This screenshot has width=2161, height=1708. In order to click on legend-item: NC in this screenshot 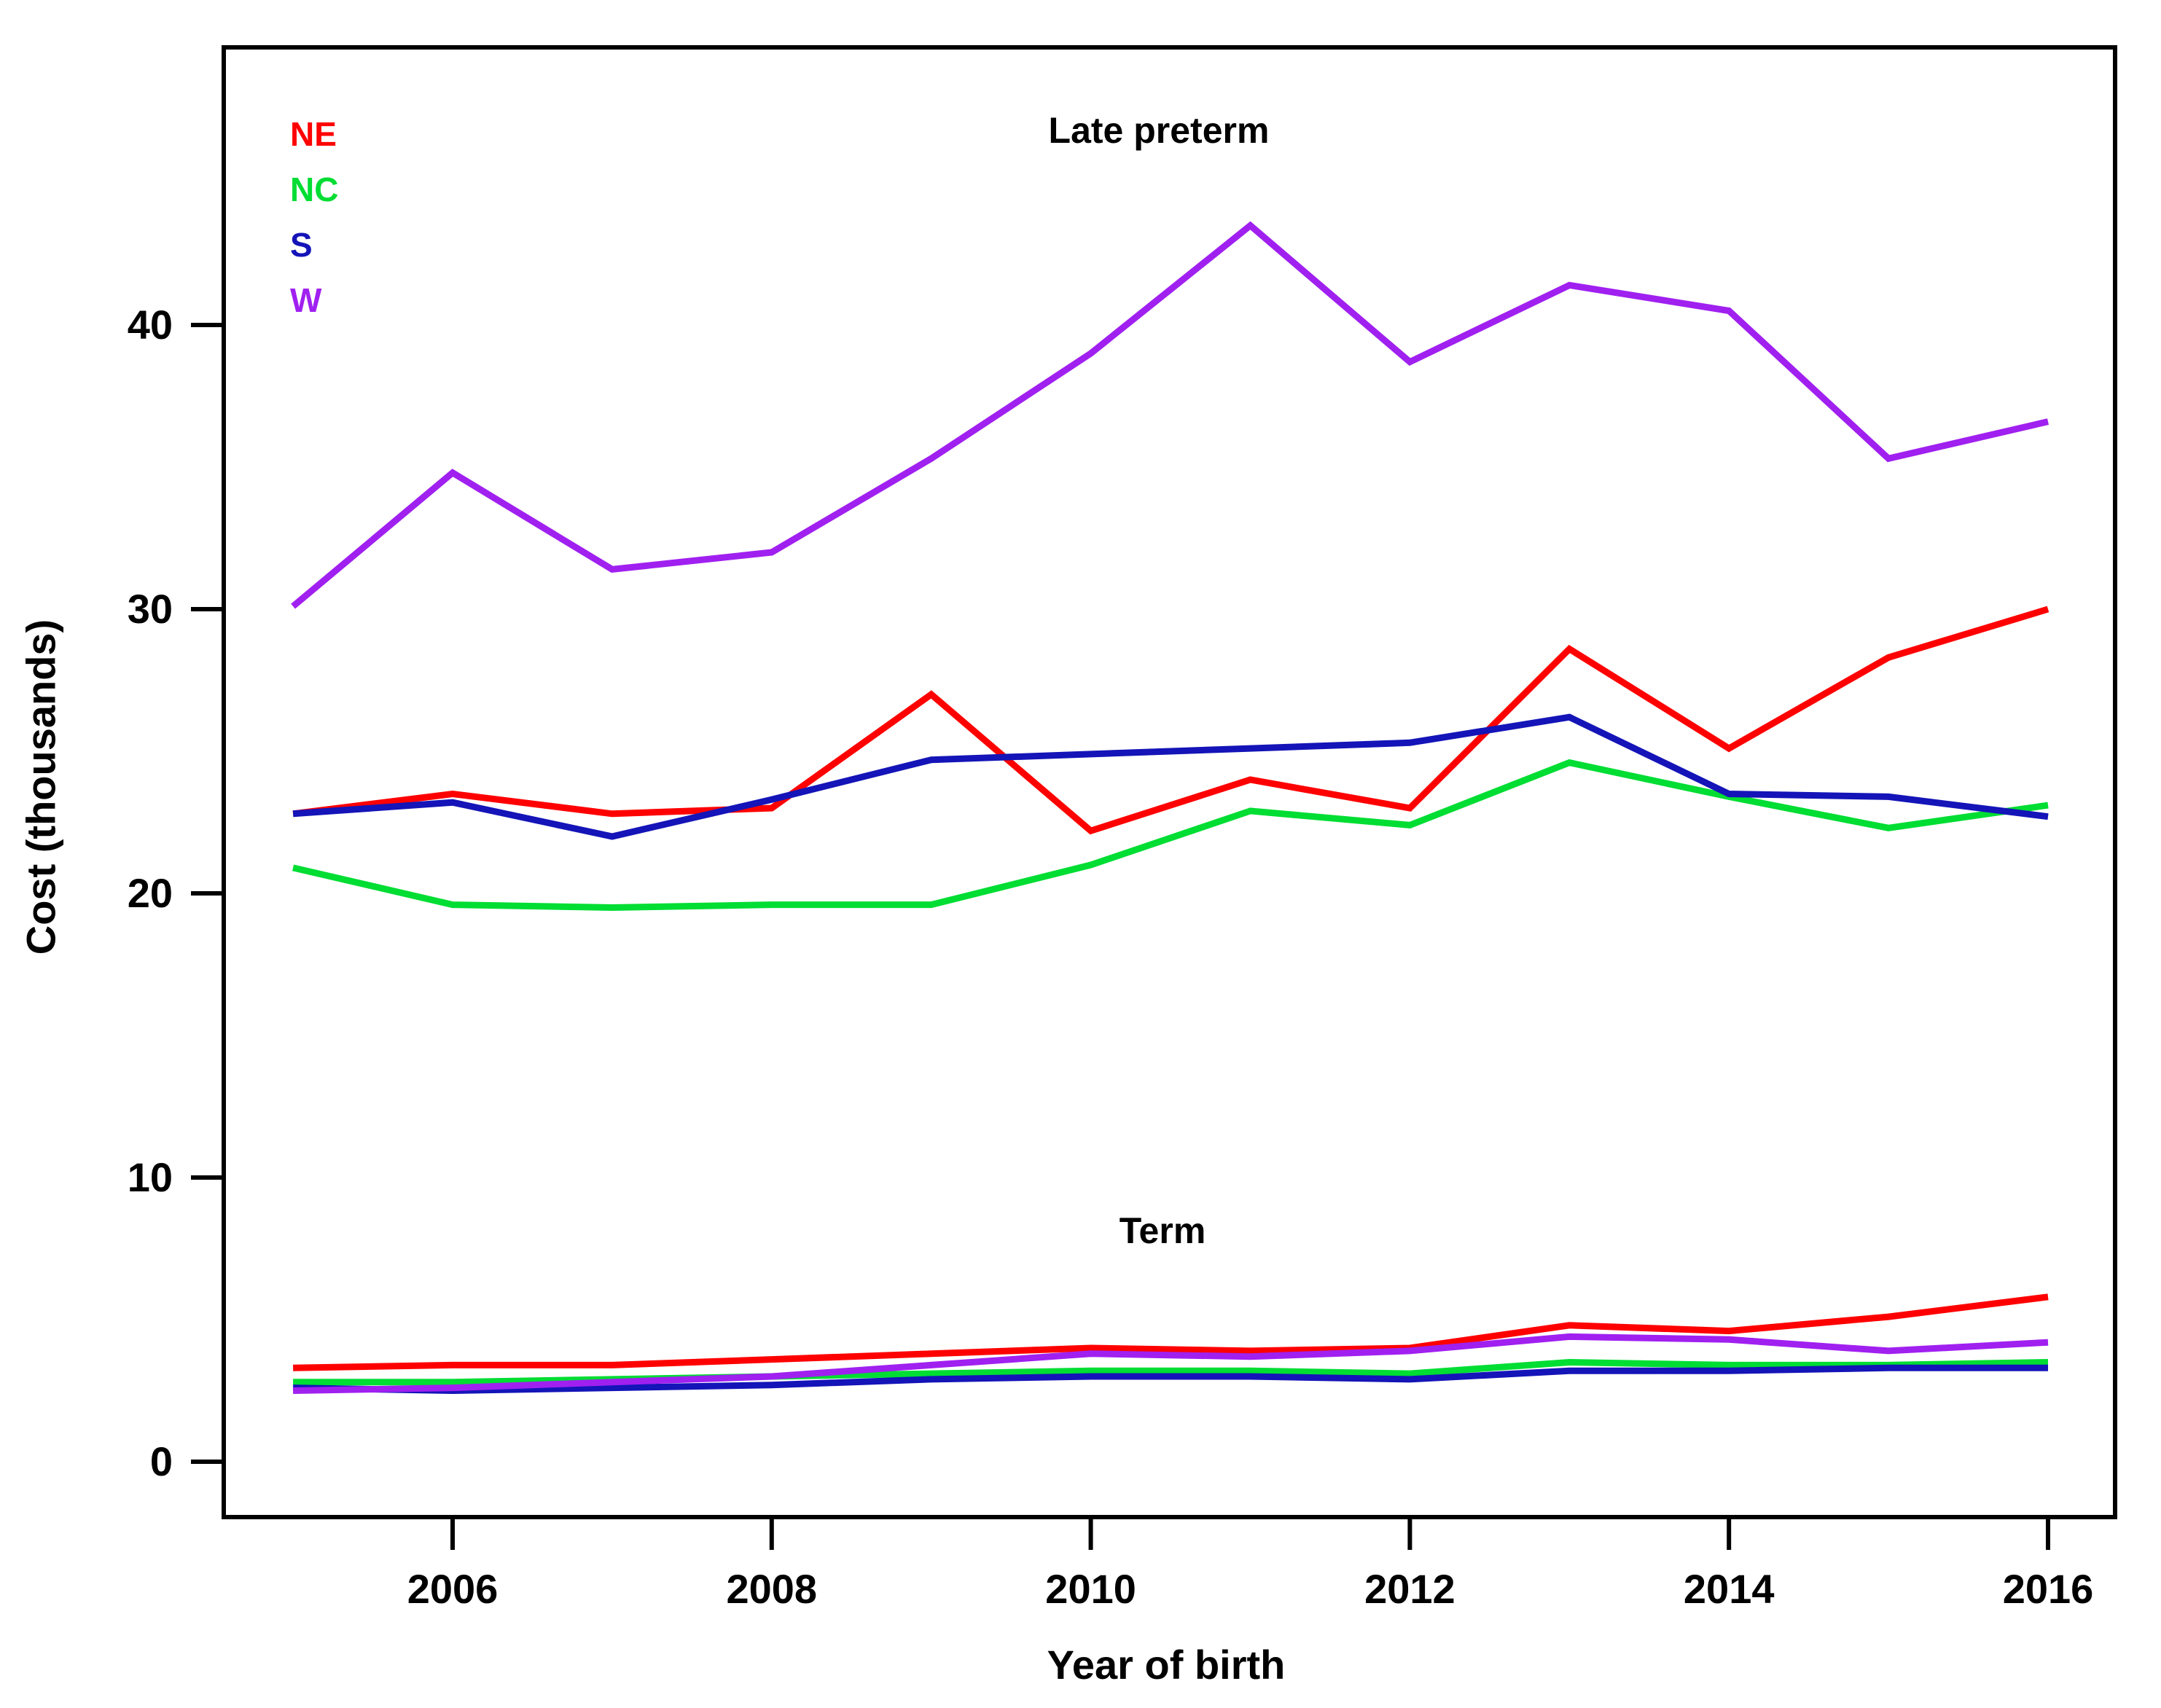, I will do `click(314, 189)`.